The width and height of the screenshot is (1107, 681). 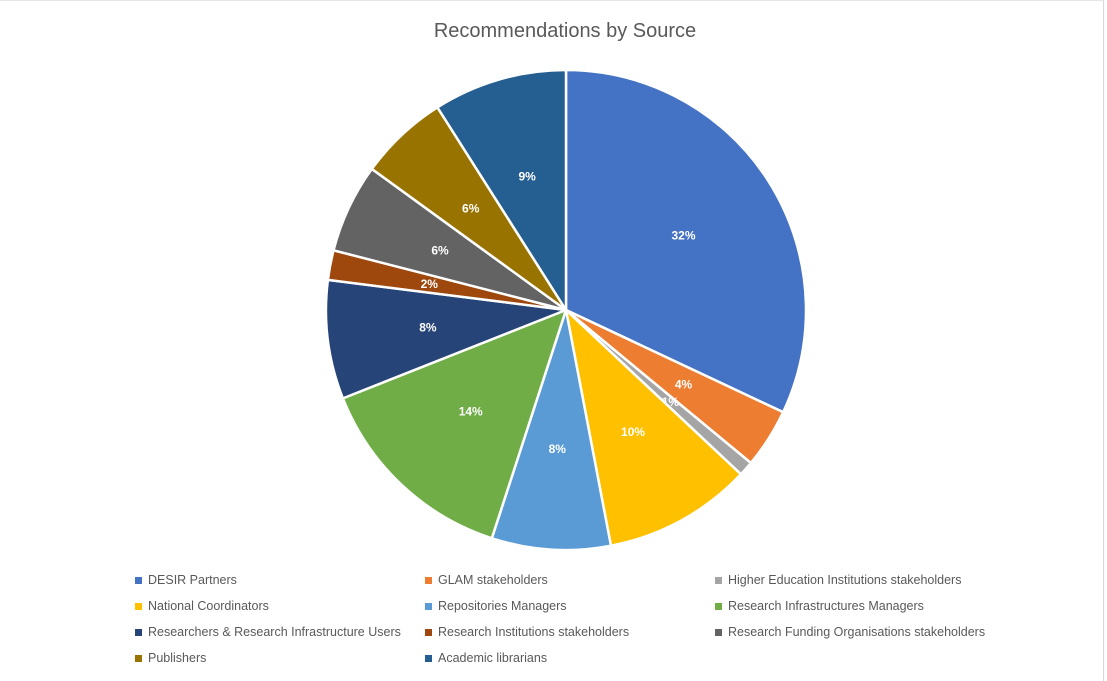 I want to click on pie-slice-desir-partners, so click(x=686, y=241).